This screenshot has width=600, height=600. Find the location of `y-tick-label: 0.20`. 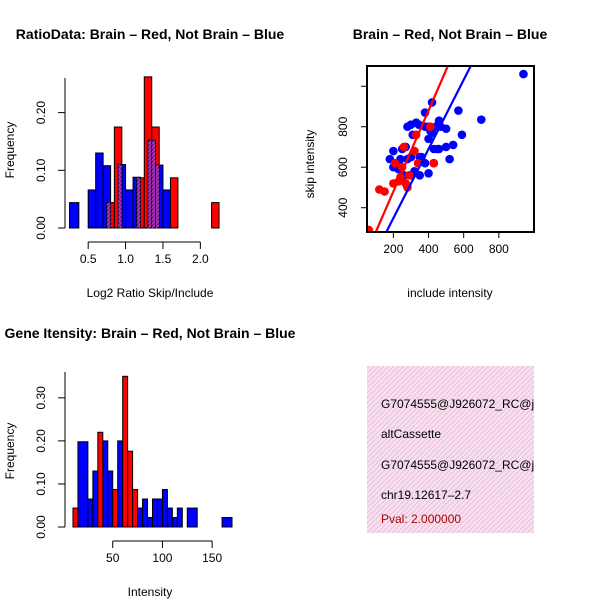

y-tick-label: 0.20 is located at coordinates (41, 441).